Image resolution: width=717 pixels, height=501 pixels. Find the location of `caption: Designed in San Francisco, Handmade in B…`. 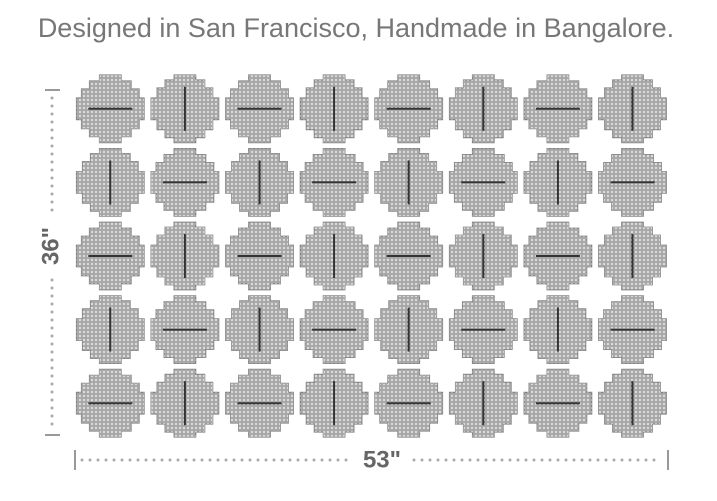

caption: Designed in San Francisco, Handmade in B… is located at coordinates (356, 28).